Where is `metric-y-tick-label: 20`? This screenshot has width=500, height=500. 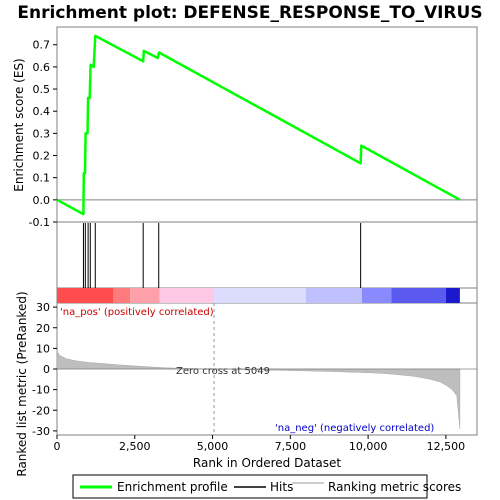
metric-y-tick-label: 20 is located at coordinates (43, 328).